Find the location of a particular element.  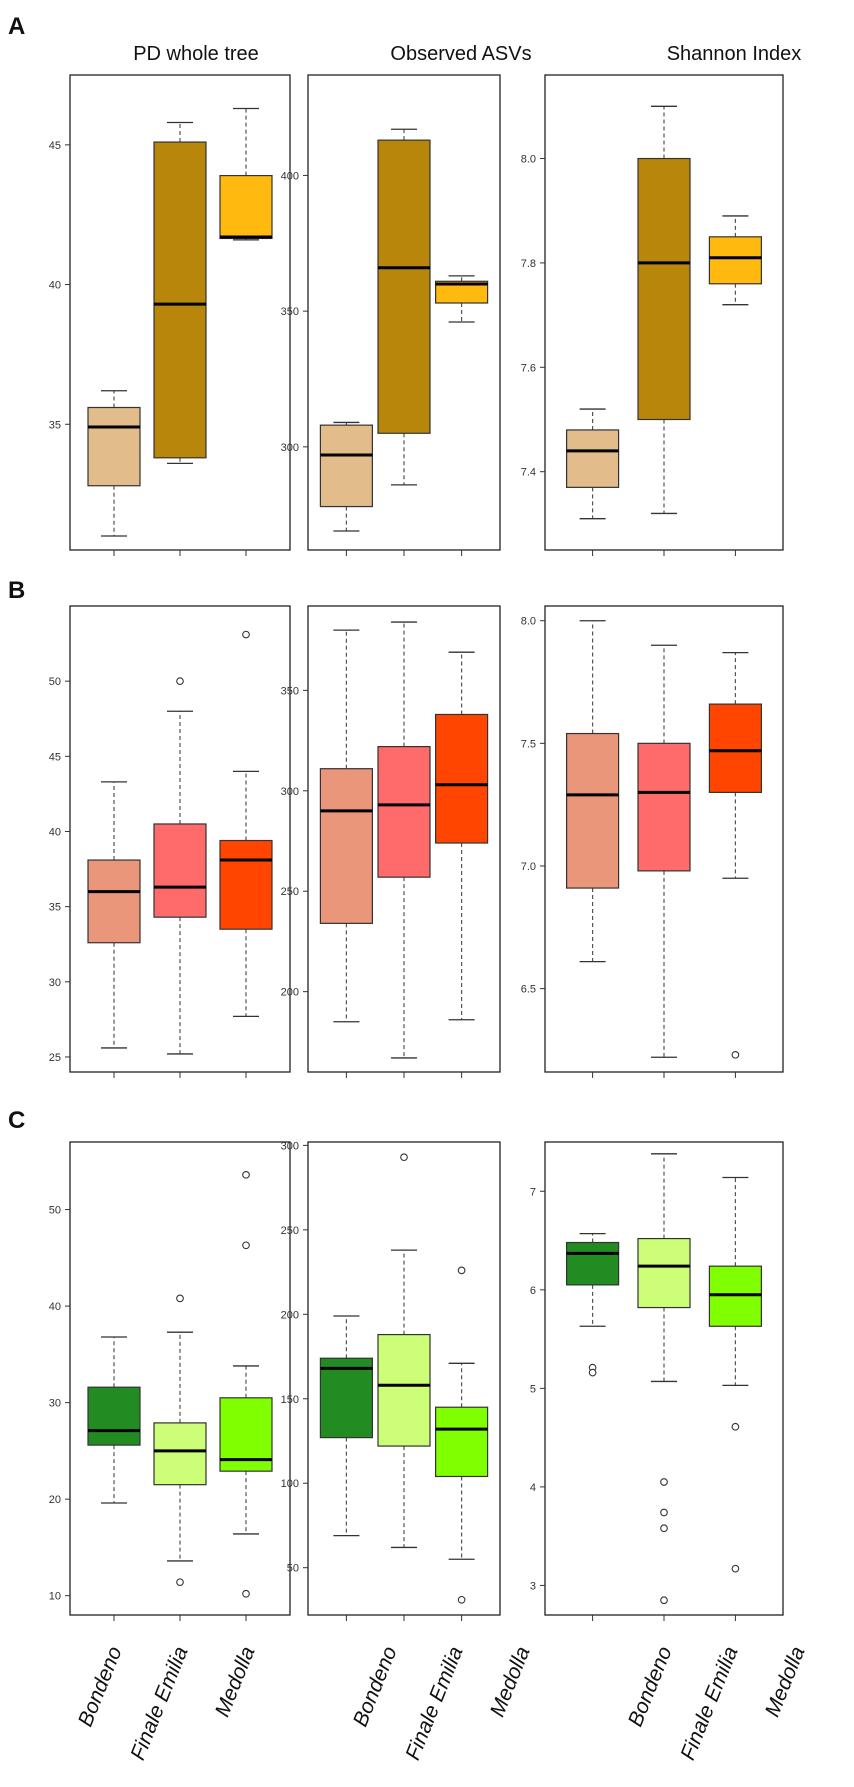

row-a-pd-whole-tree-bondeno-box is located at coordinates (114, 446).